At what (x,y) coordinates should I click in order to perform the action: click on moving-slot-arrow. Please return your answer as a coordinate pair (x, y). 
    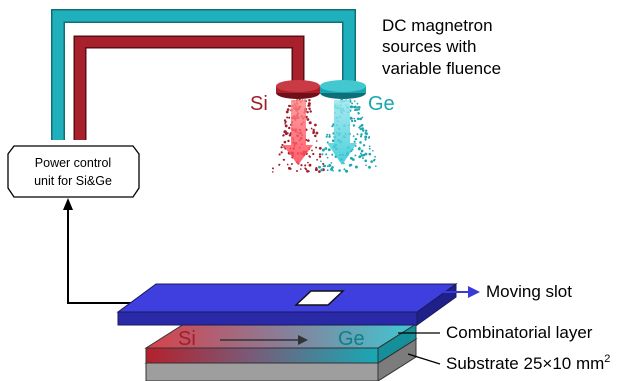
    Looking at the image, I should click on (460, 292).